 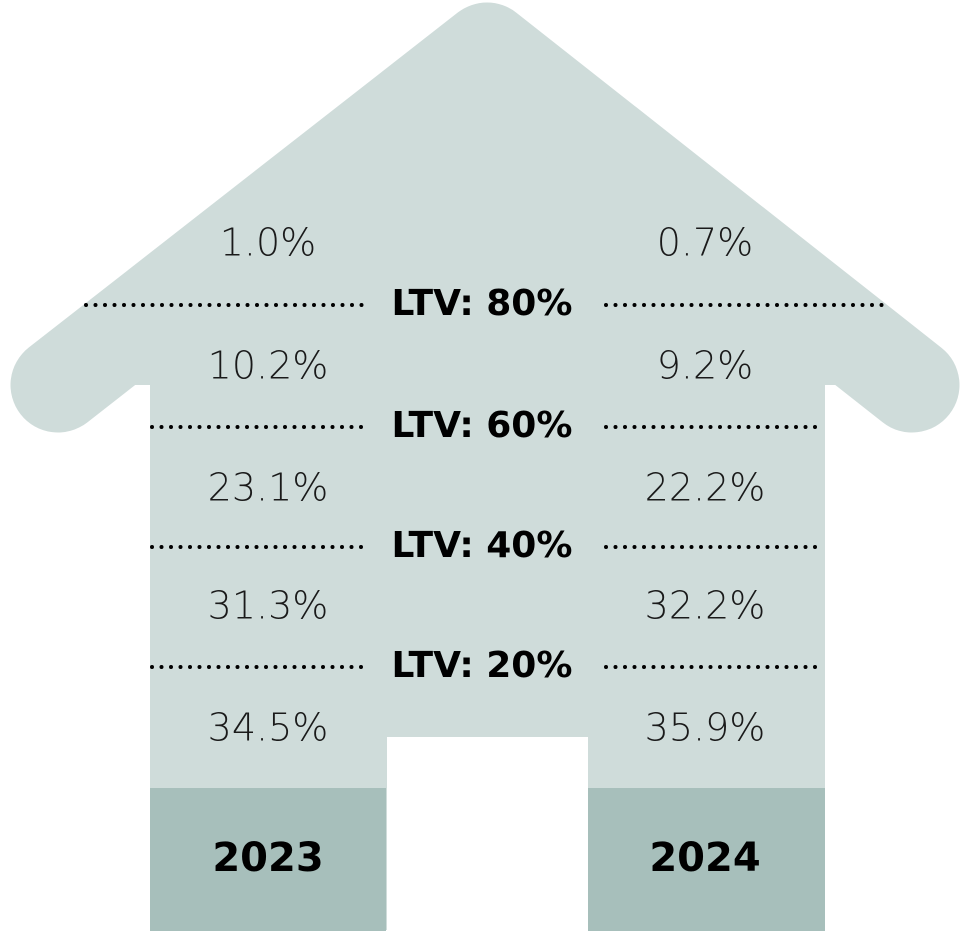 What do you see at coordinates (482, 545) in the screenshot?
I see `ltv-label: LTV: 40%` at bounding box center [482, 545].